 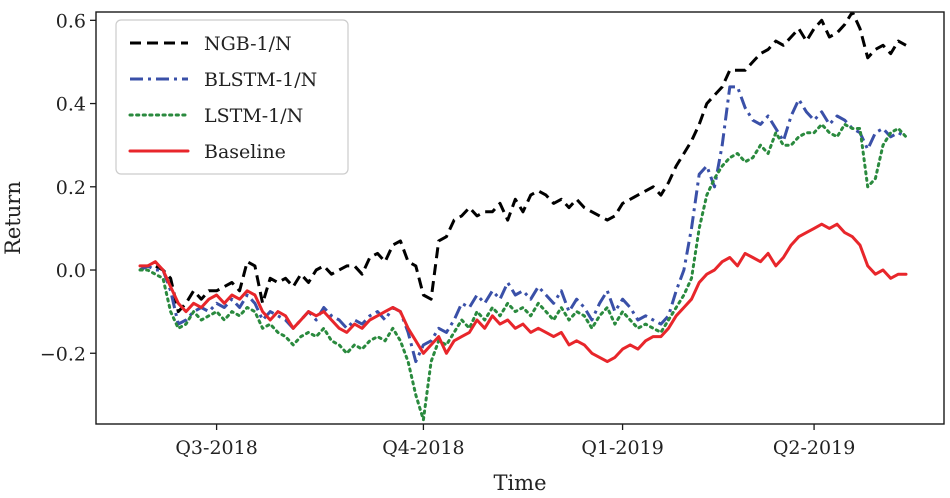 What do you see at coordinates (13, 218) in the screenshot?
I see `y-axis-label: Return` at bounding box center [13, 218].